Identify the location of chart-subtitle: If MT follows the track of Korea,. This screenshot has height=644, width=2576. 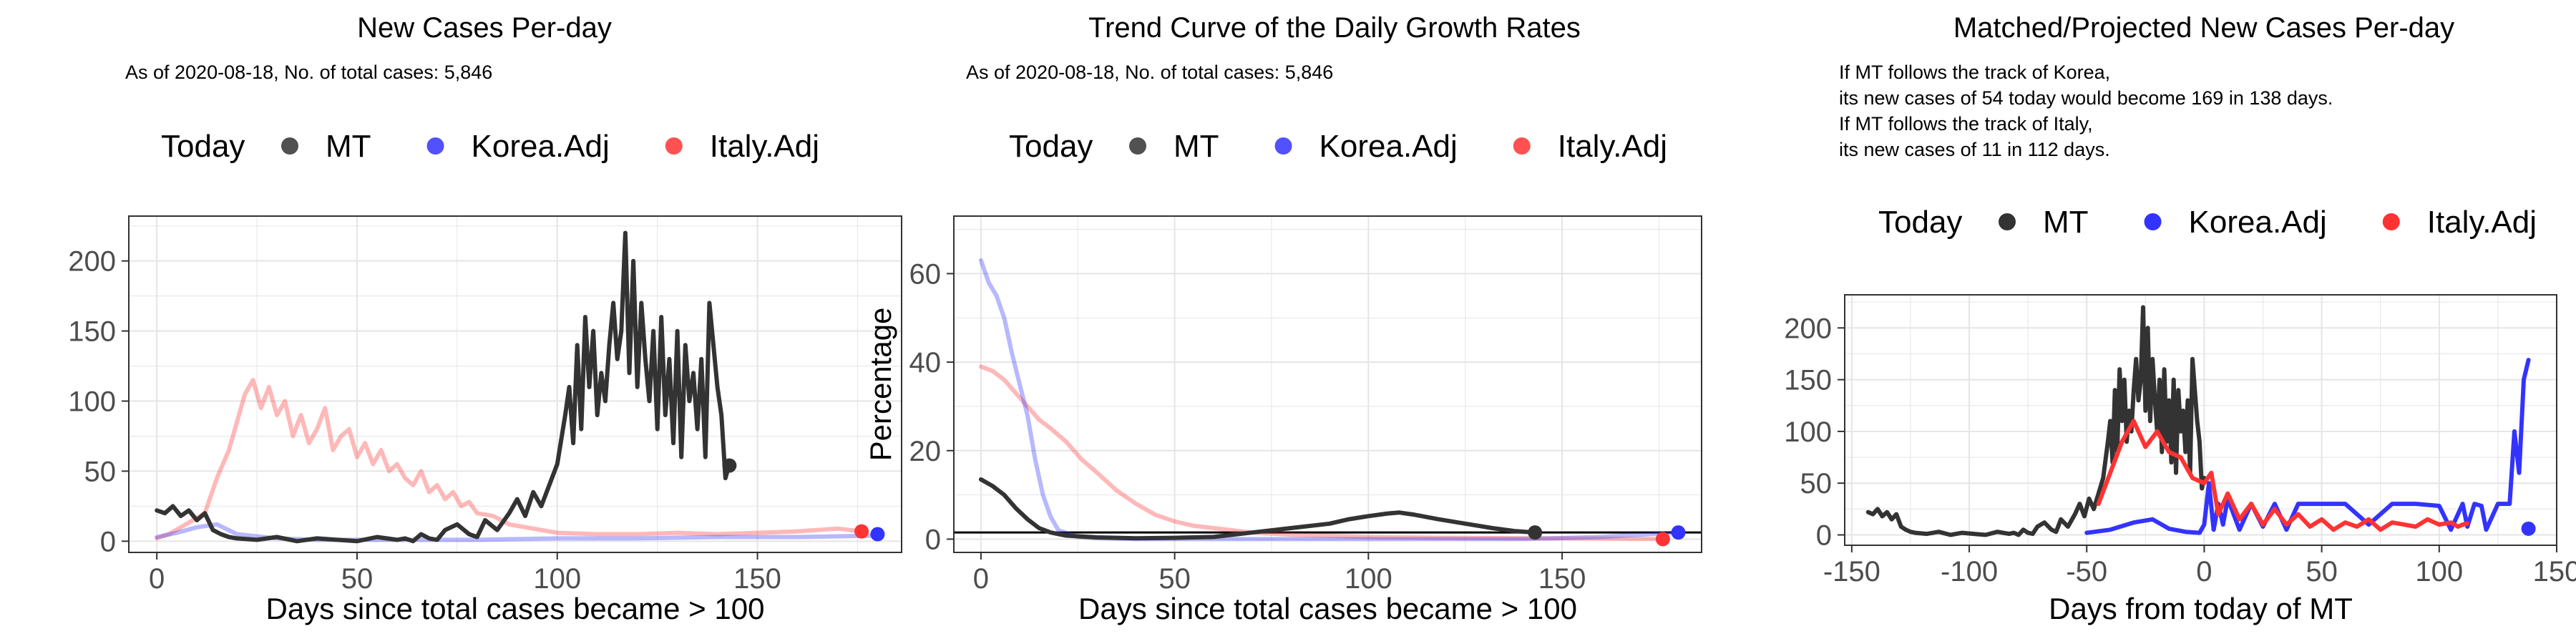
(1974, 72).